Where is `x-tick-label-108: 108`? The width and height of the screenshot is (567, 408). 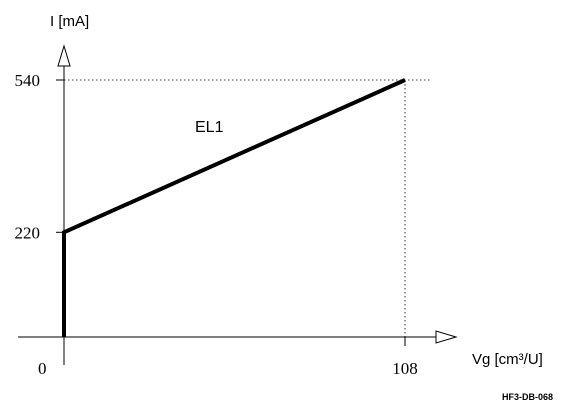
x-tick-label-108: 108 is located at coordinates (405, 368).